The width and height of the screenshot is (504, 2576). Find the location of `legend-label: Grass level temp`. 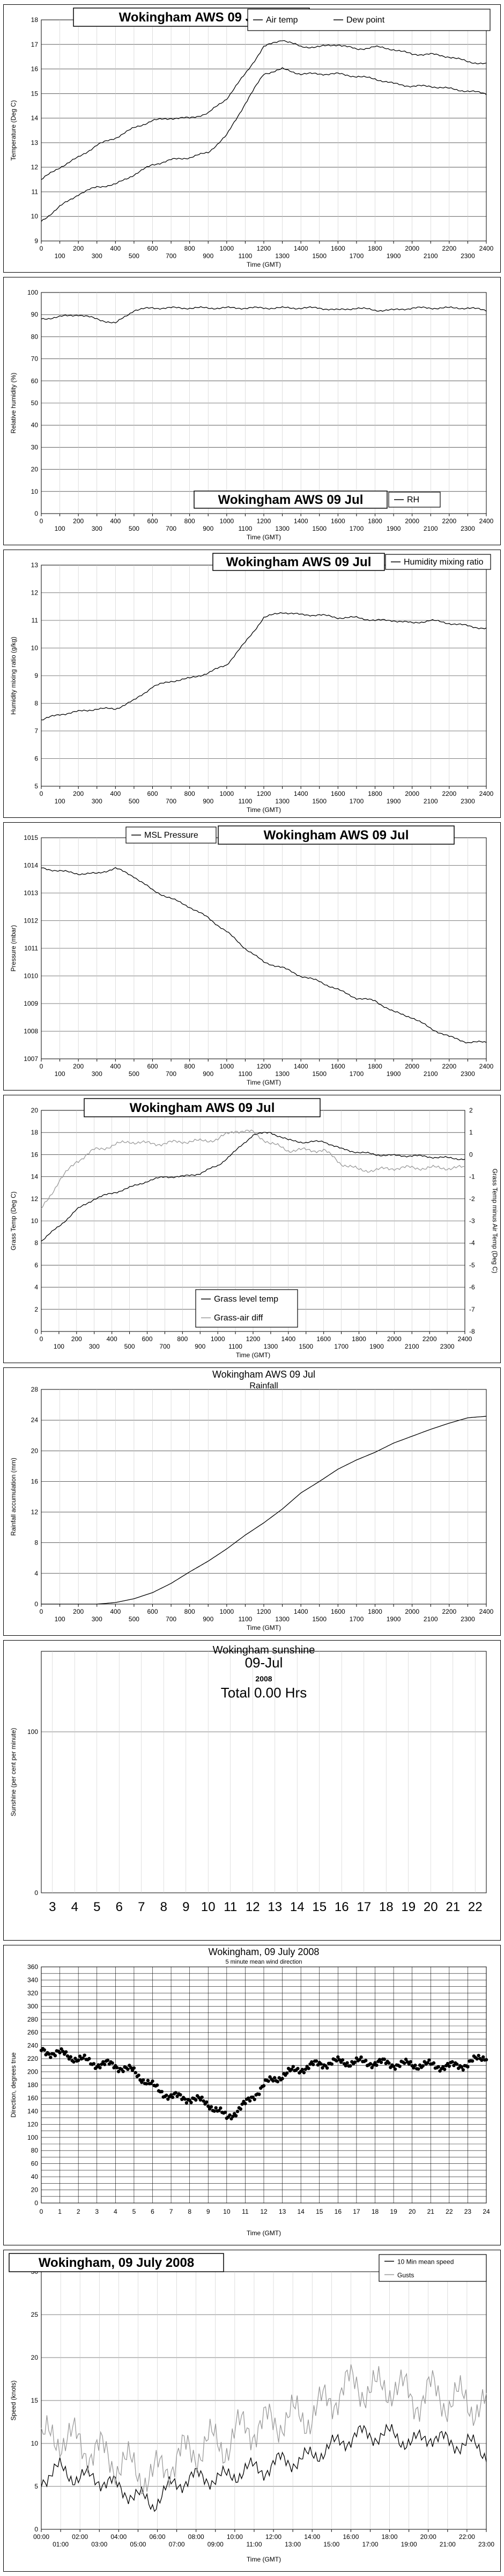

legend-label: Grass level temp is located at coordinates (246, 1299).